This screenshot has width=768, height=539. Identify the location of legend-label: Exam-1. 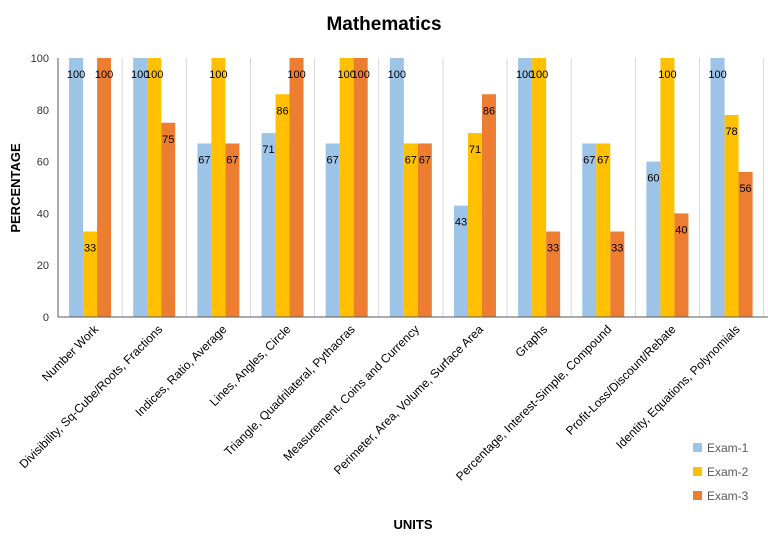
(728, 448).